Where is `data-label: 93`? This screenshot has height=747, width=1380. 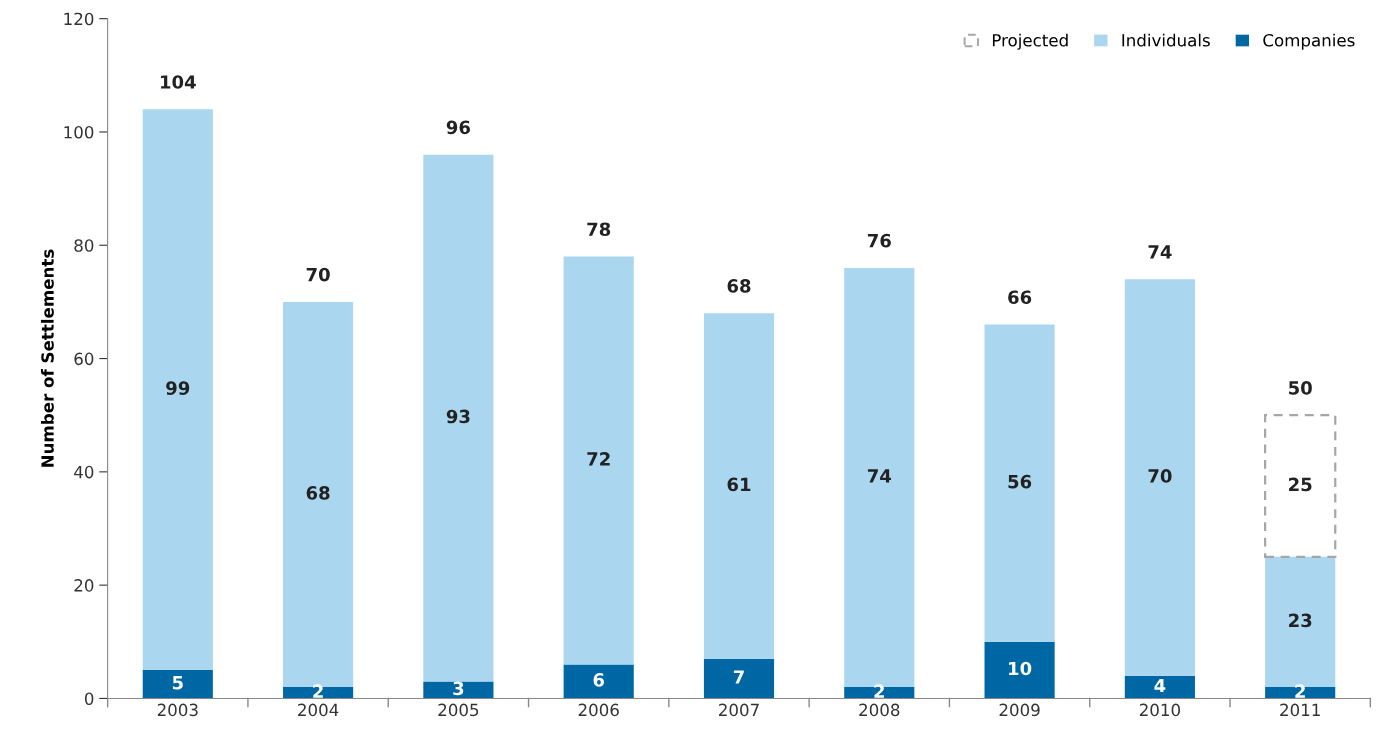
data-label: 93 is located at coordinates (458, 416).